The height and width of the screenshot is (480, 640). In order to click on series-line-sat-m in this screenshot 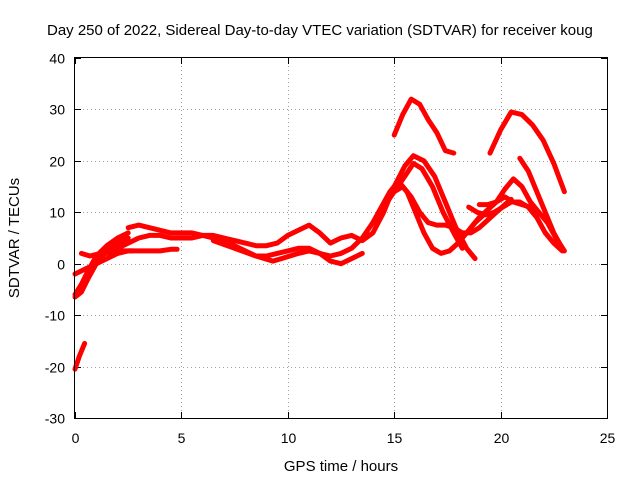, I will do `click(527, 152)`.